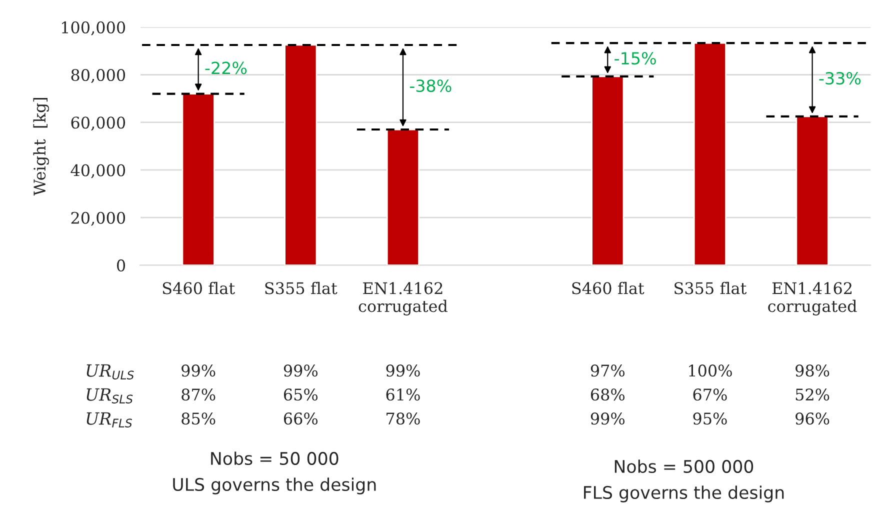 The height and width of the screenshot is (512, 875). I want to click on annotation: -38%, so click(431, 85).